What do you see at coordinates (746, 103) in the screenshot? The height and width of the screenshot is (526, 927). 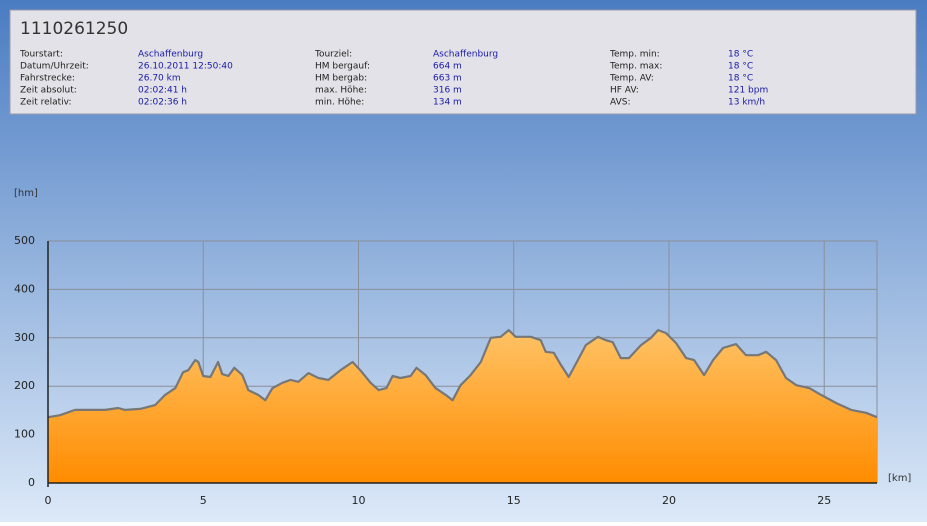 I see `info-value: 13 km/h` at bounding box center [746, 103].